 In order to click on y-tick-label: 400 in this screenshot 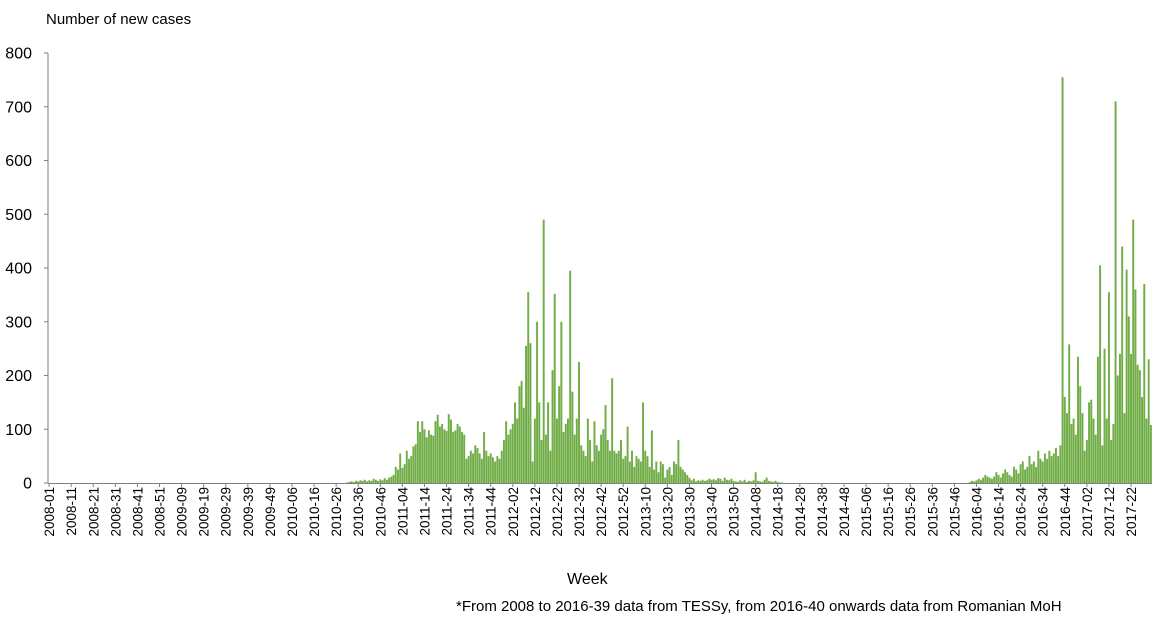, I will do `click(18, 269)`.